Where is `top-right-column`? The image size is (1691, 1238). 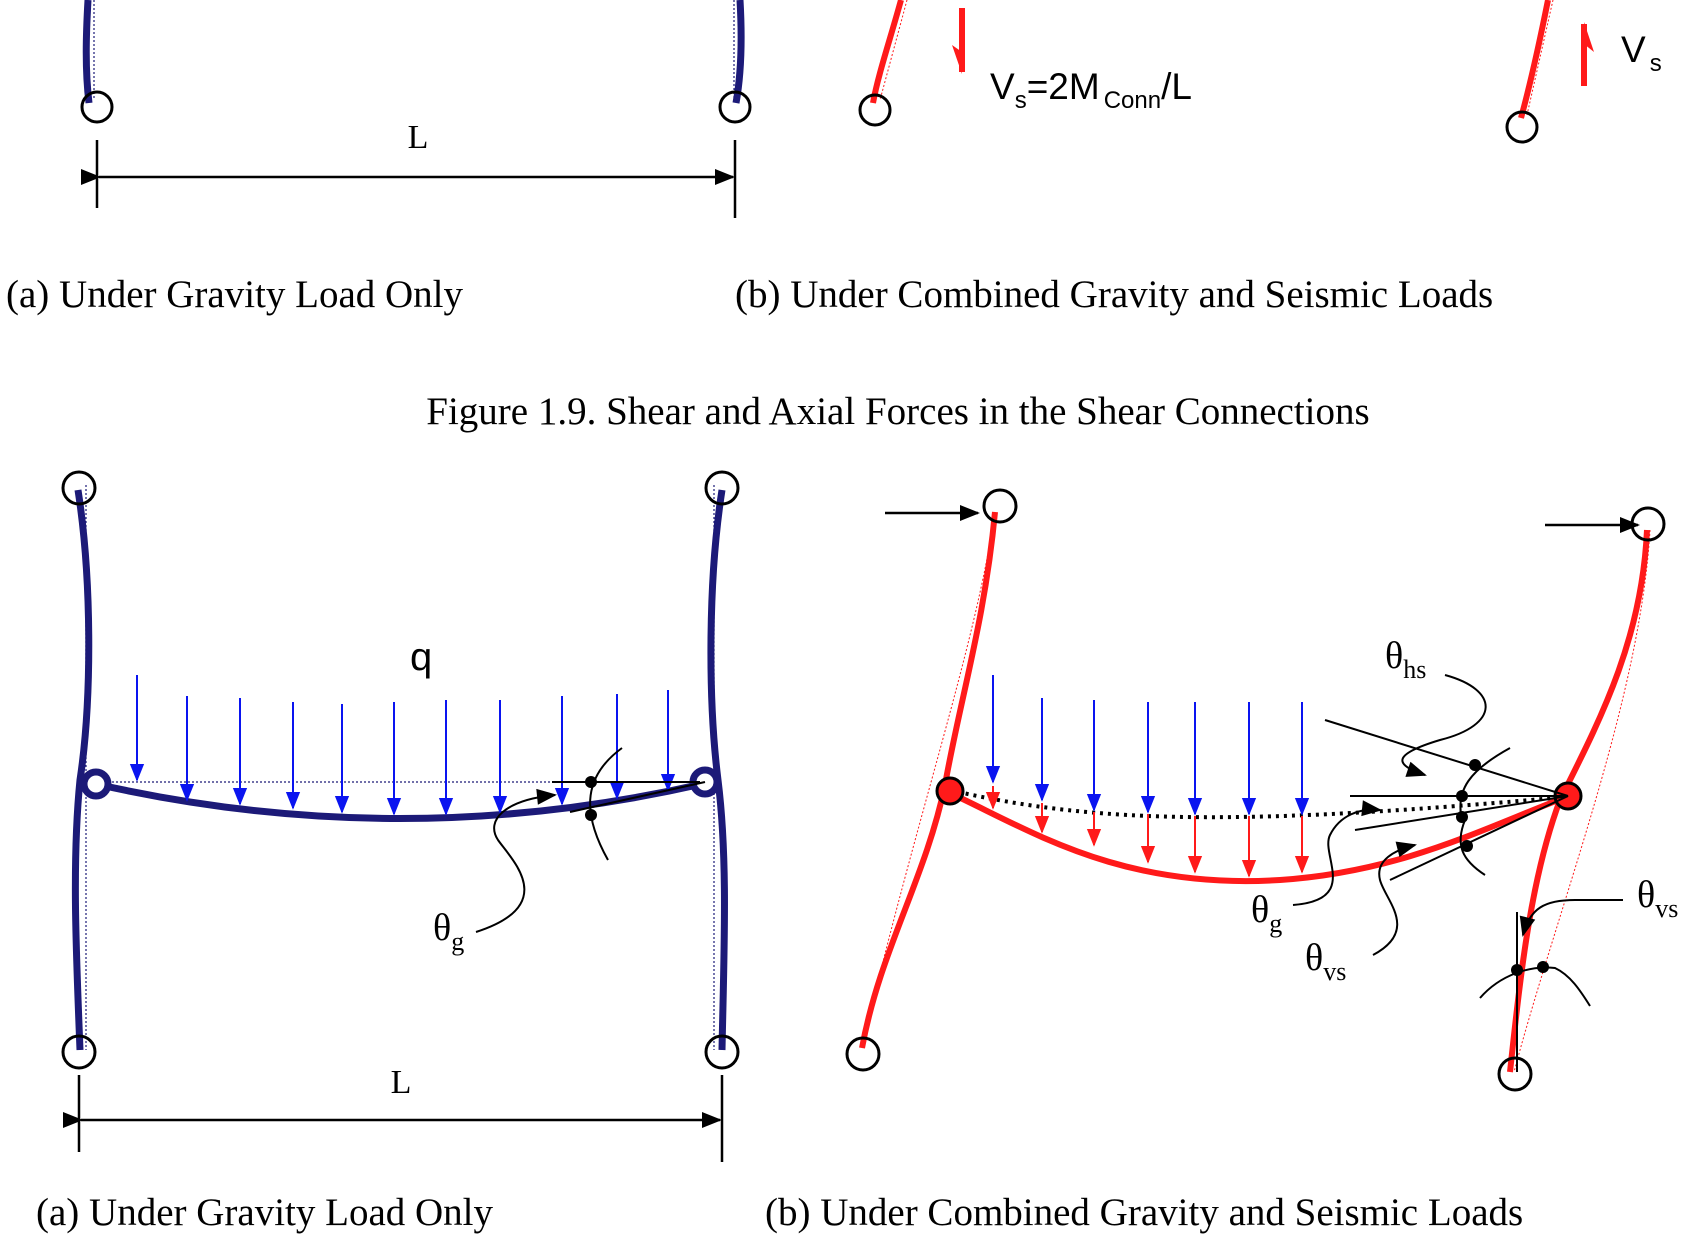 top-right-column is located at coordinates (738, 52).